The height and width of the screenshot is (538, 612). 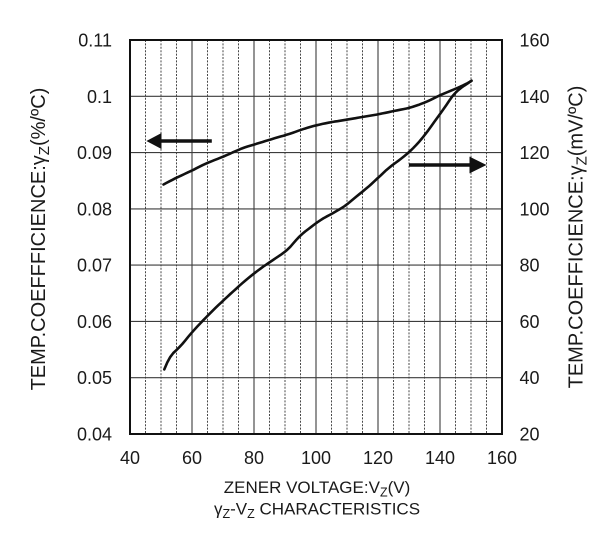 What do you see at coordinates (317, 511) in the screenshot?
I see `svg-text: γZ-VZ CHARACTERISTICS` at bounding box center [317, 511].